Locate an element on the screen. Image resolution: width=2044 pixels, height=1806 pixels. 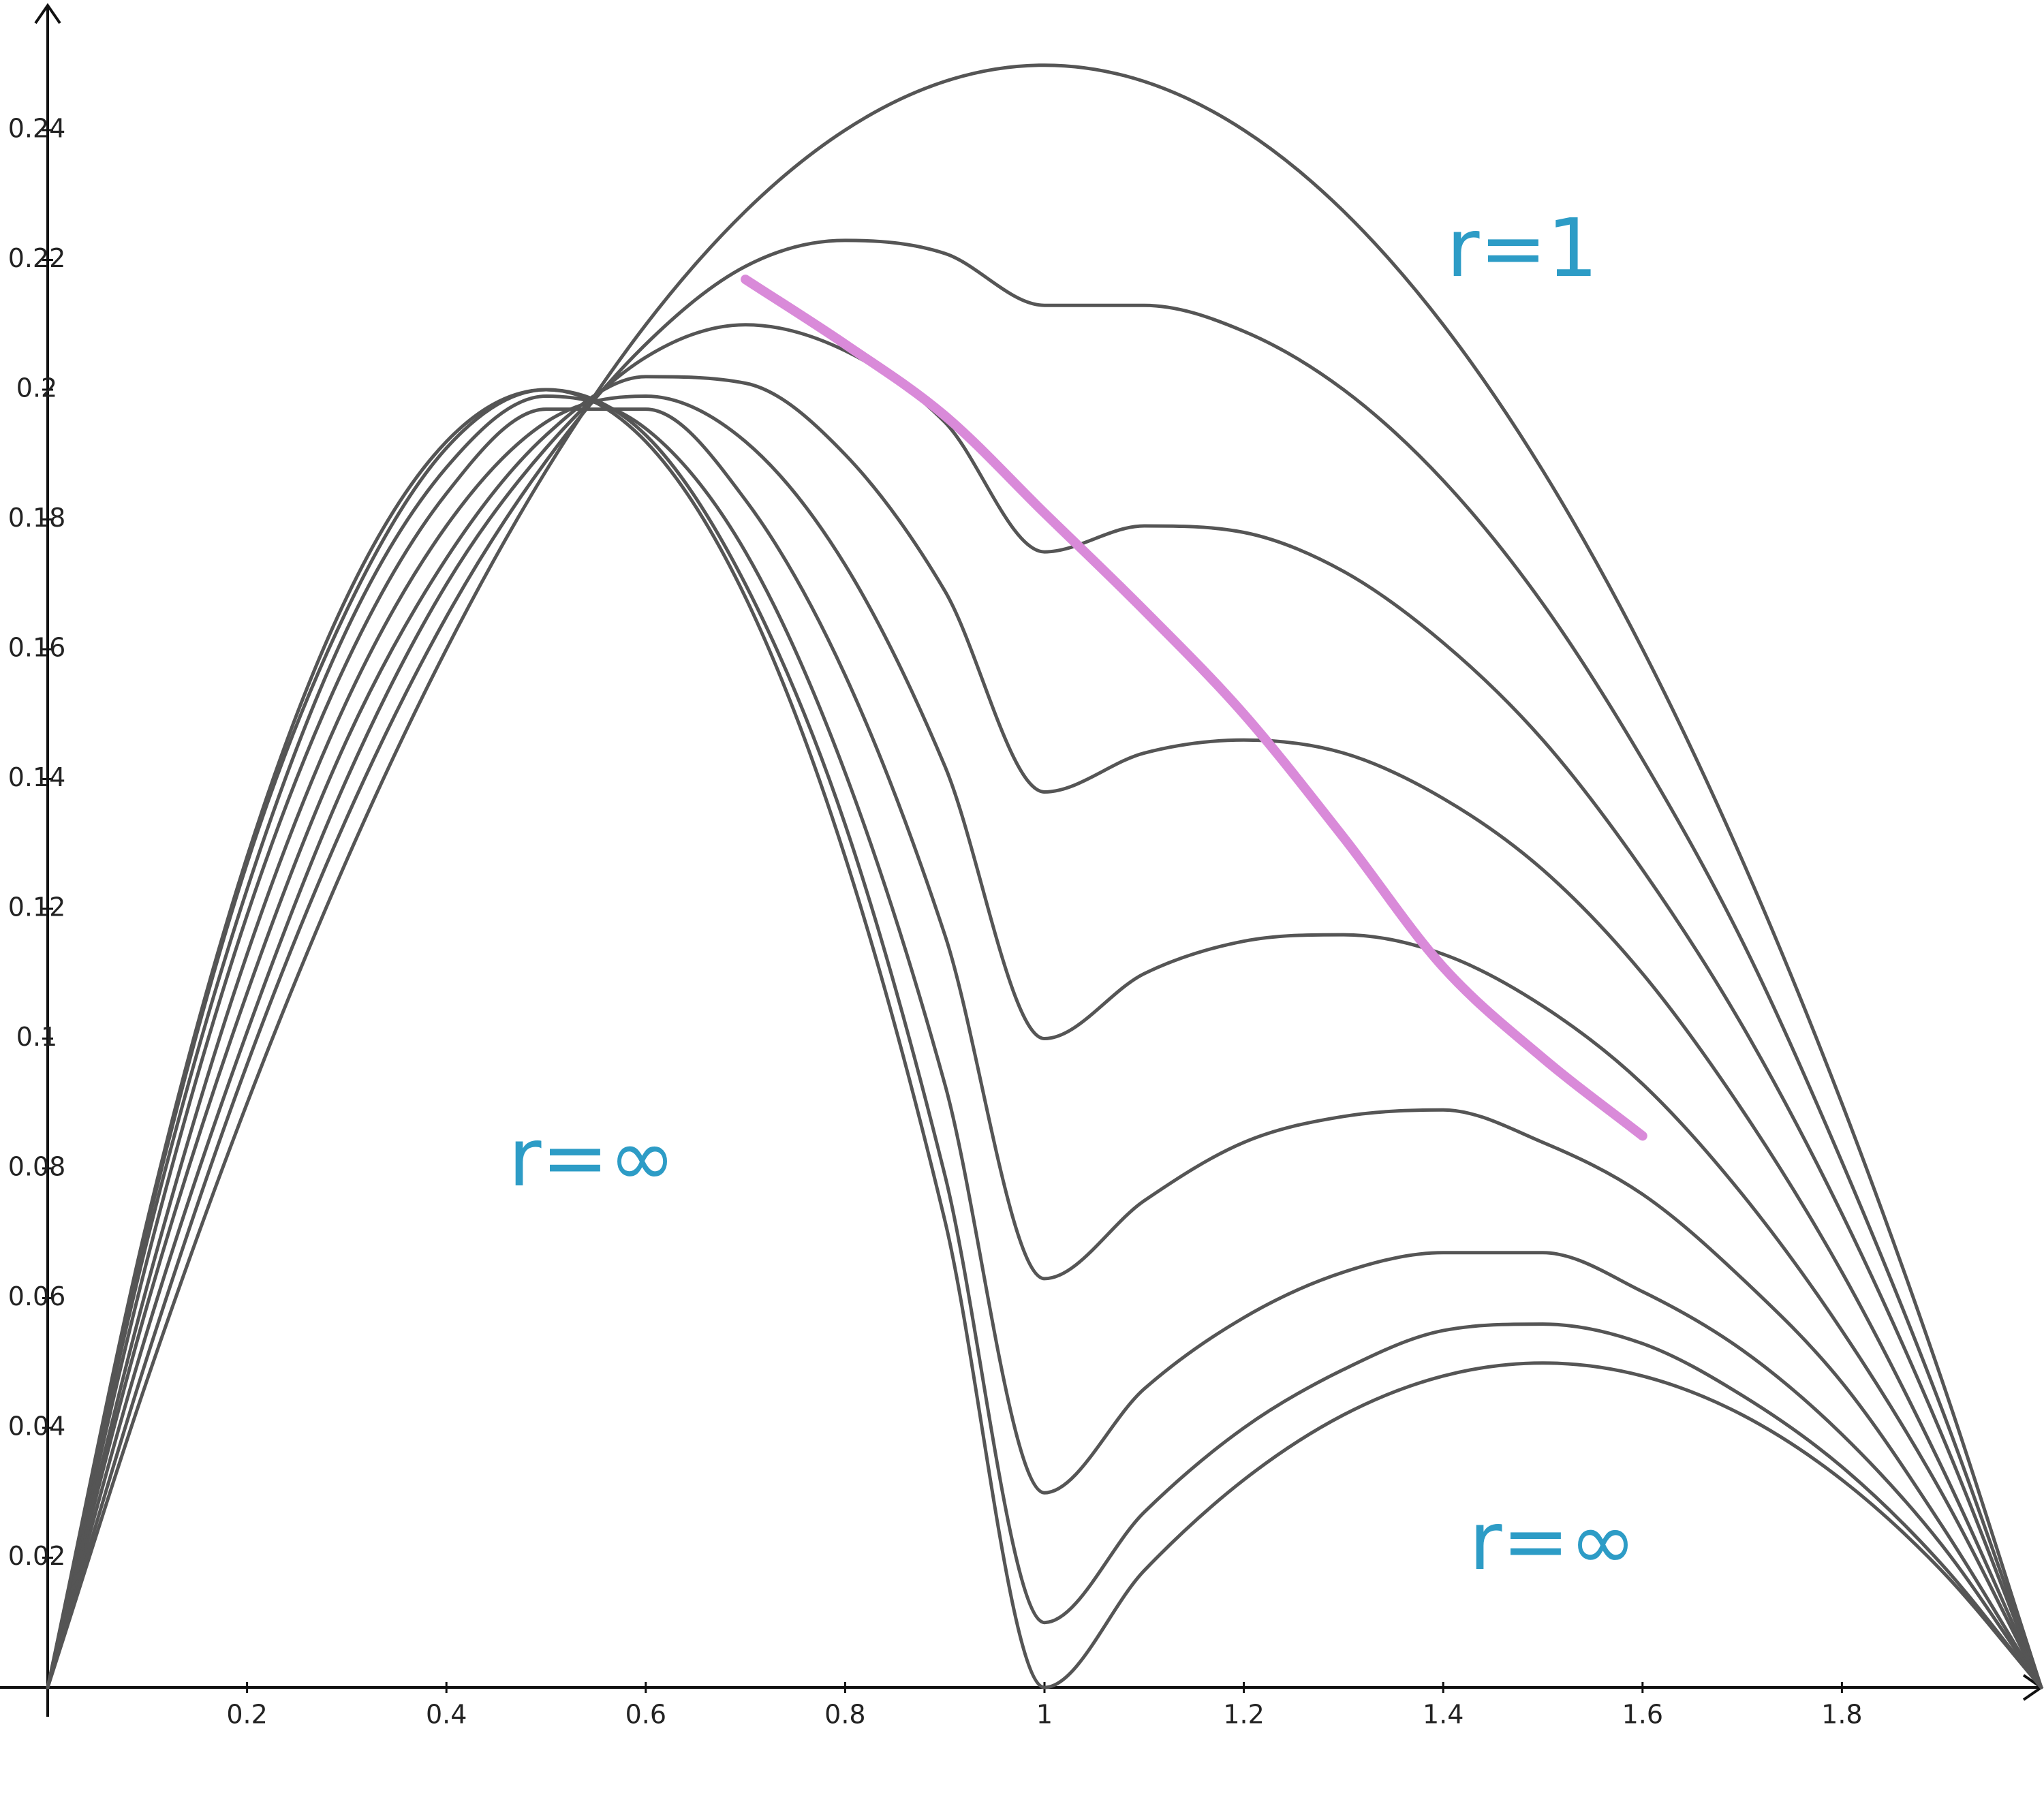
x-tick-label: 1.6 is located at coordinates (1642, 1715).